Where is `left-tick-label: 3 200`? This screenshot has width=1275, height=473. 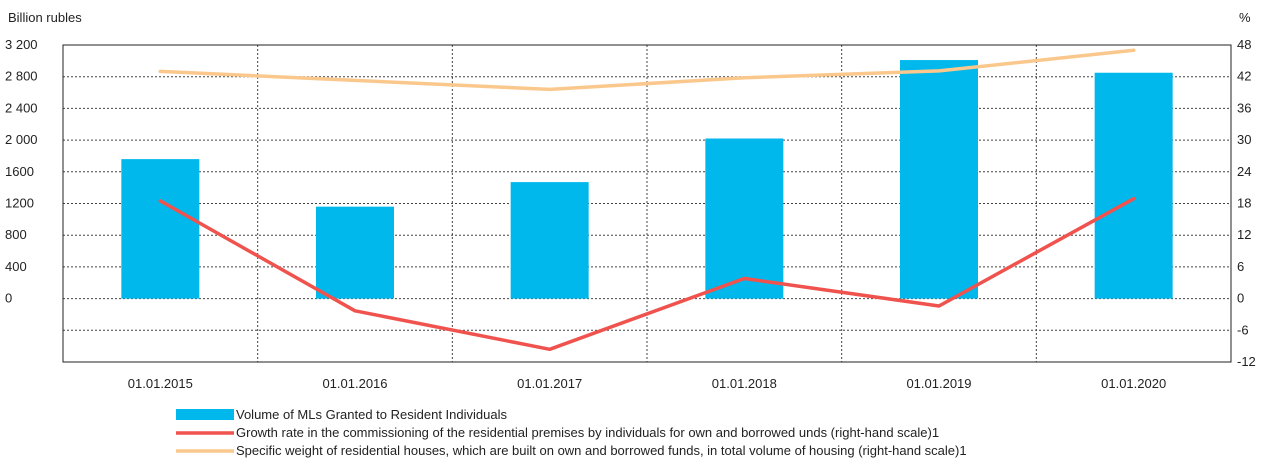 left-tick-label: 3 200 is located at coordinates (21, 44).